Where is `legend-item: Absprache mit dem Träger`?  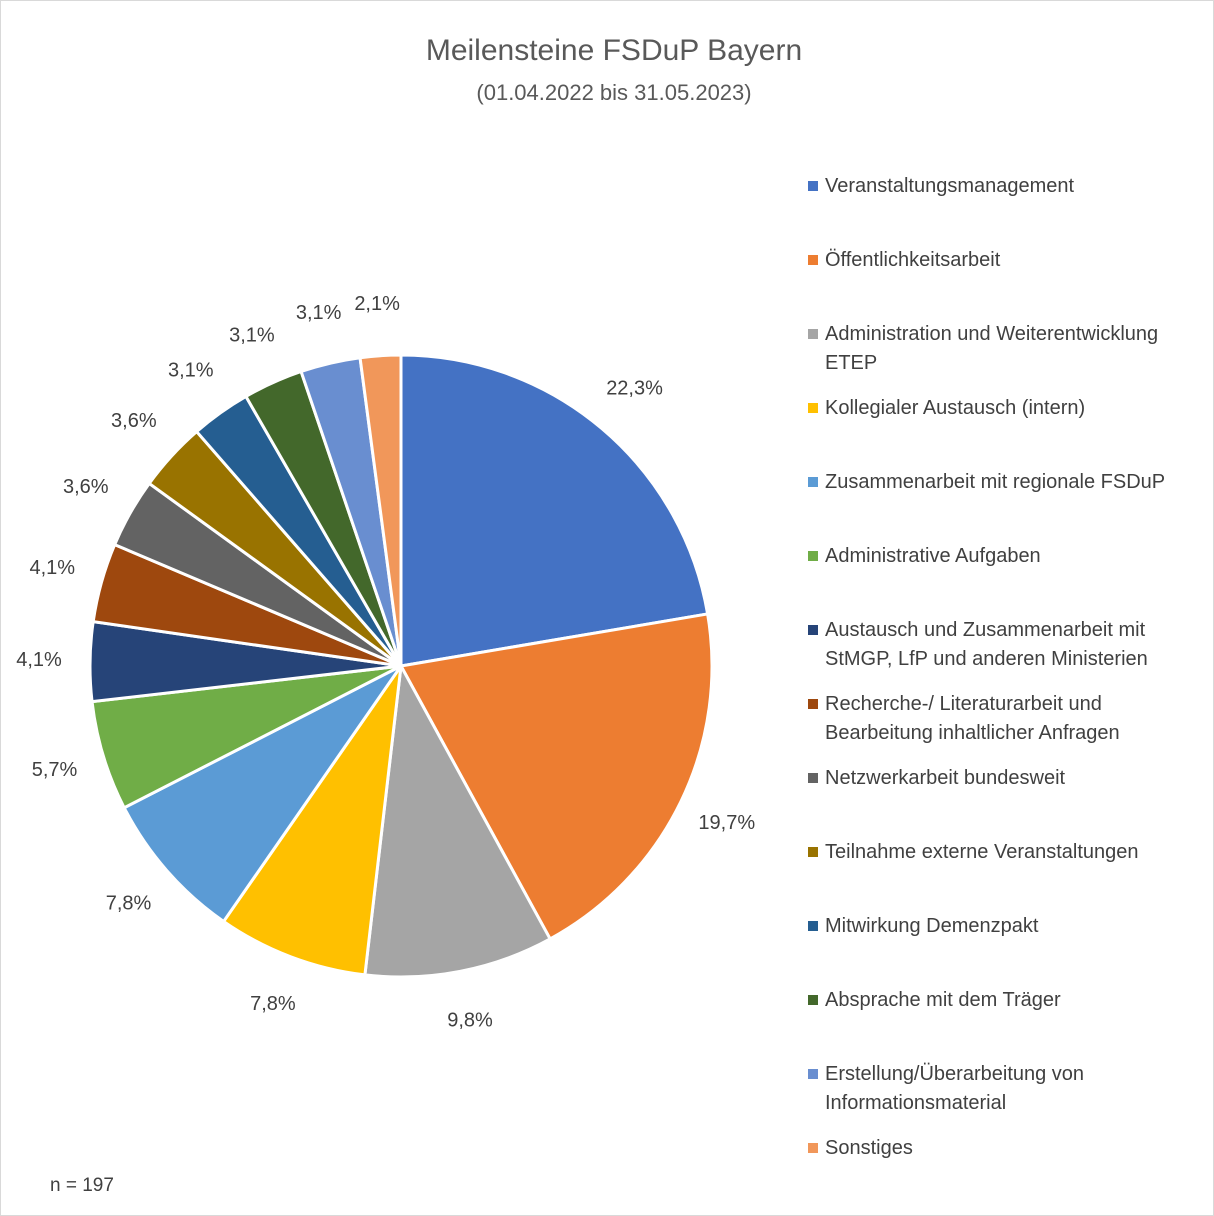 legend-item: Absprache mit dem Träger is located at coordinates (1003, 1000).